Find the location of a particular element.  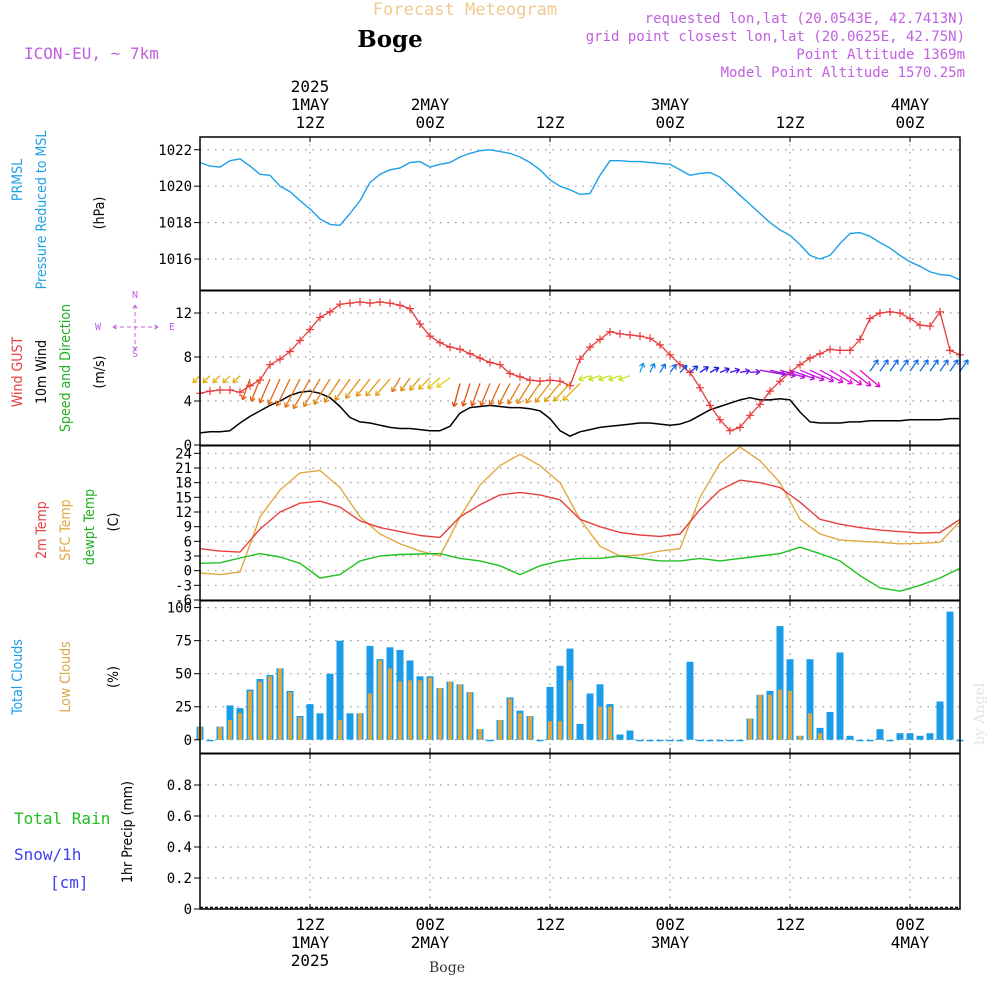

y-tick-label: 1018 is located at coordinates (175, 224).